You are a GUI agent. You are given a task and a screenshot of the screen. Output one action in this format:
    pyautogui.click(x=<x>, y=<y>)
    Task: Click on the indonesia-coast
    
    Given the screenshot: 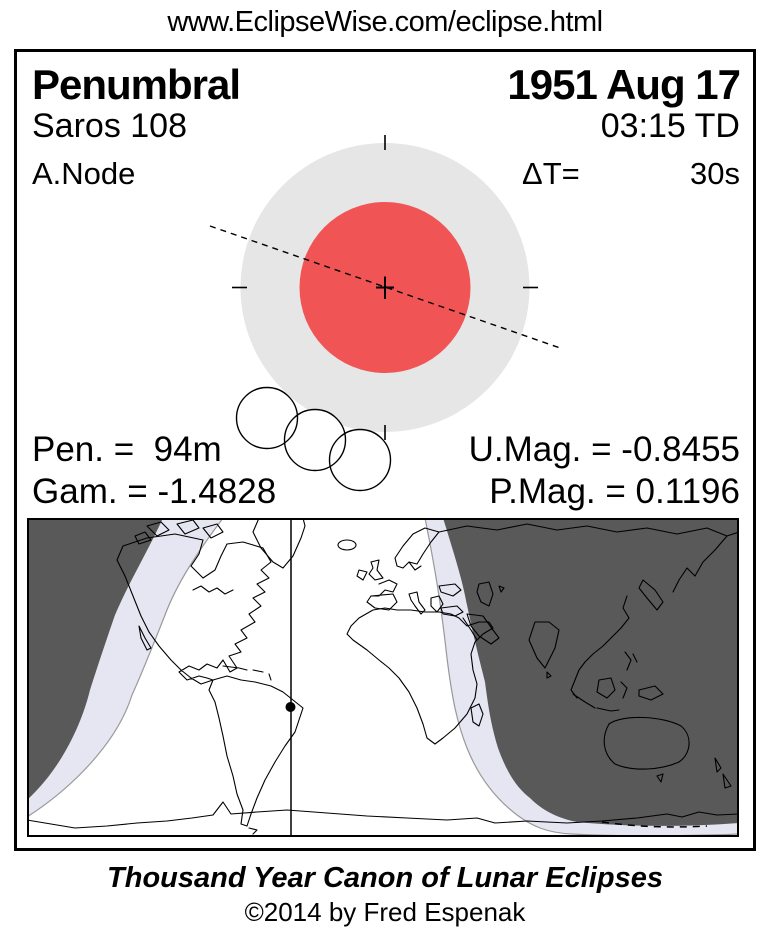 What is the action you would take?
    pyautogui.click(x=618, y=681)
    